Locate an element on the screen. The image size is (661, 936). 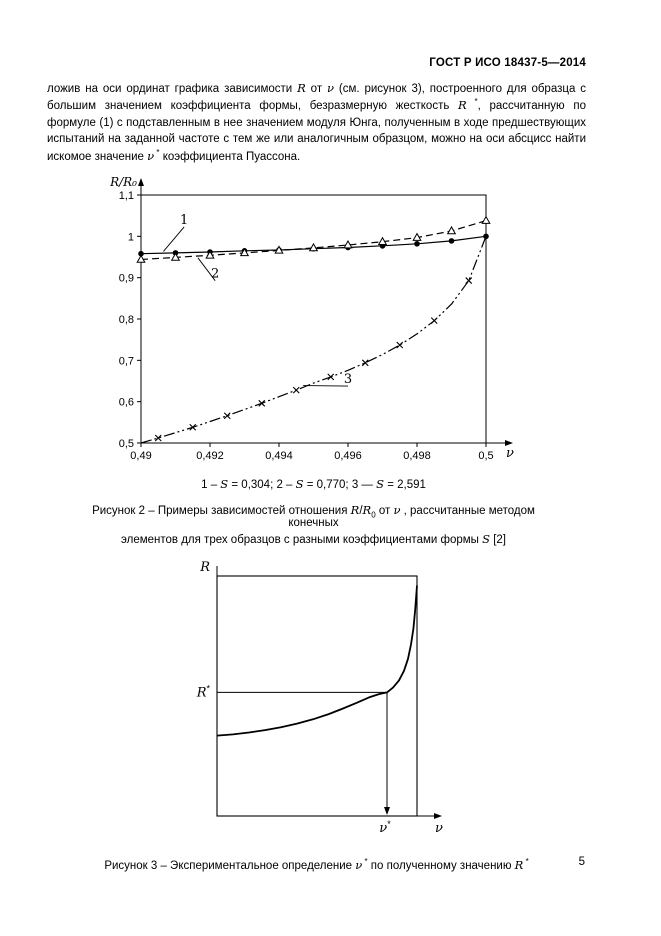
x-tick-label: 0,494 is located at coordinates (279, 456).